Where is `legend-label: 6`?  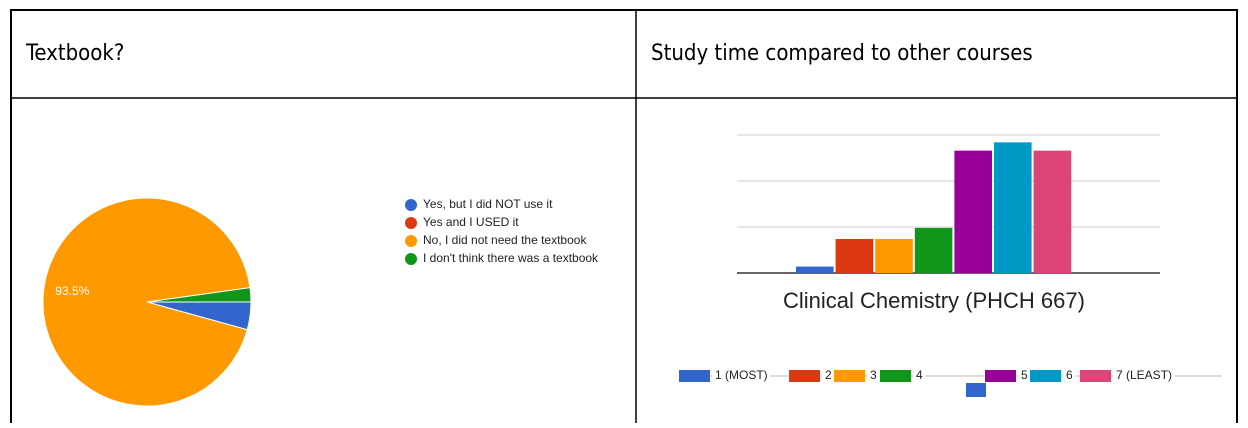
legend-label: 6 is located at coordinates (1069, 375).